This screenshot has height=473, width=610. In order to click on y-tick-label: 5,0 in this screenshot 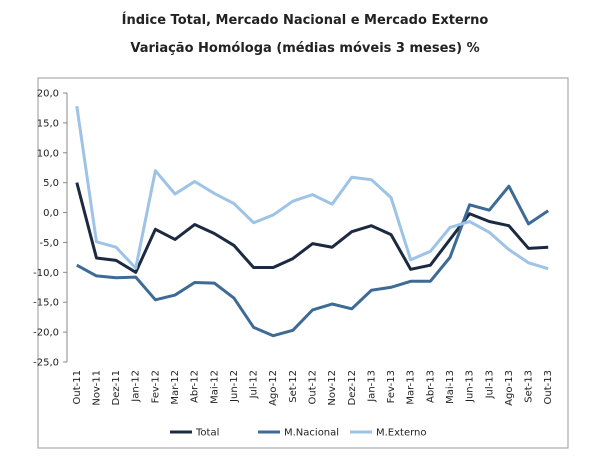, I will do `click(51, 183)`.